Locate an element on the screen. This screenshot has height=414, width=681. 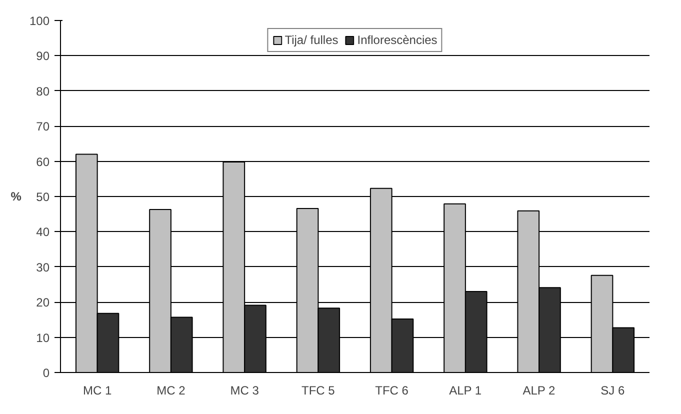
y-axis-title: % is located at coordinates (16, 197).